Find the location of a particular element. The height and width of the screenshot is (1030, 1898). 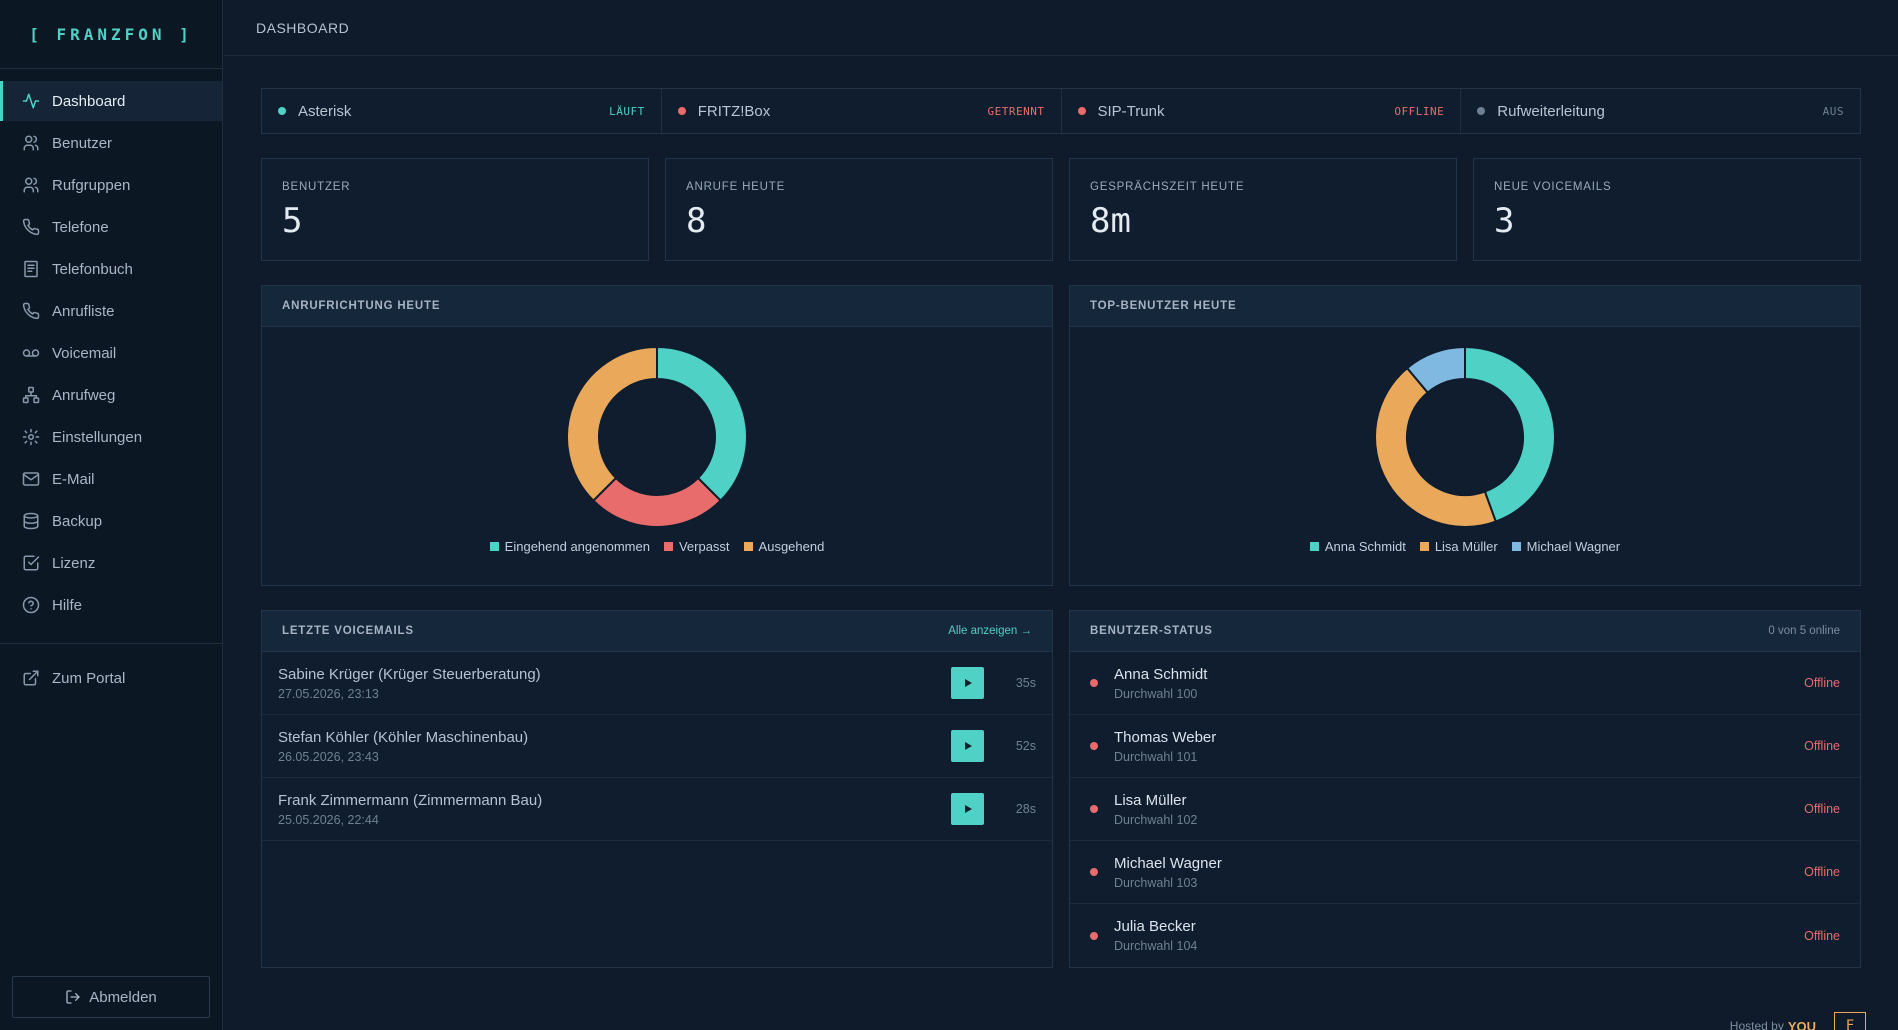

database-icon is located at coordinates (31, 521).